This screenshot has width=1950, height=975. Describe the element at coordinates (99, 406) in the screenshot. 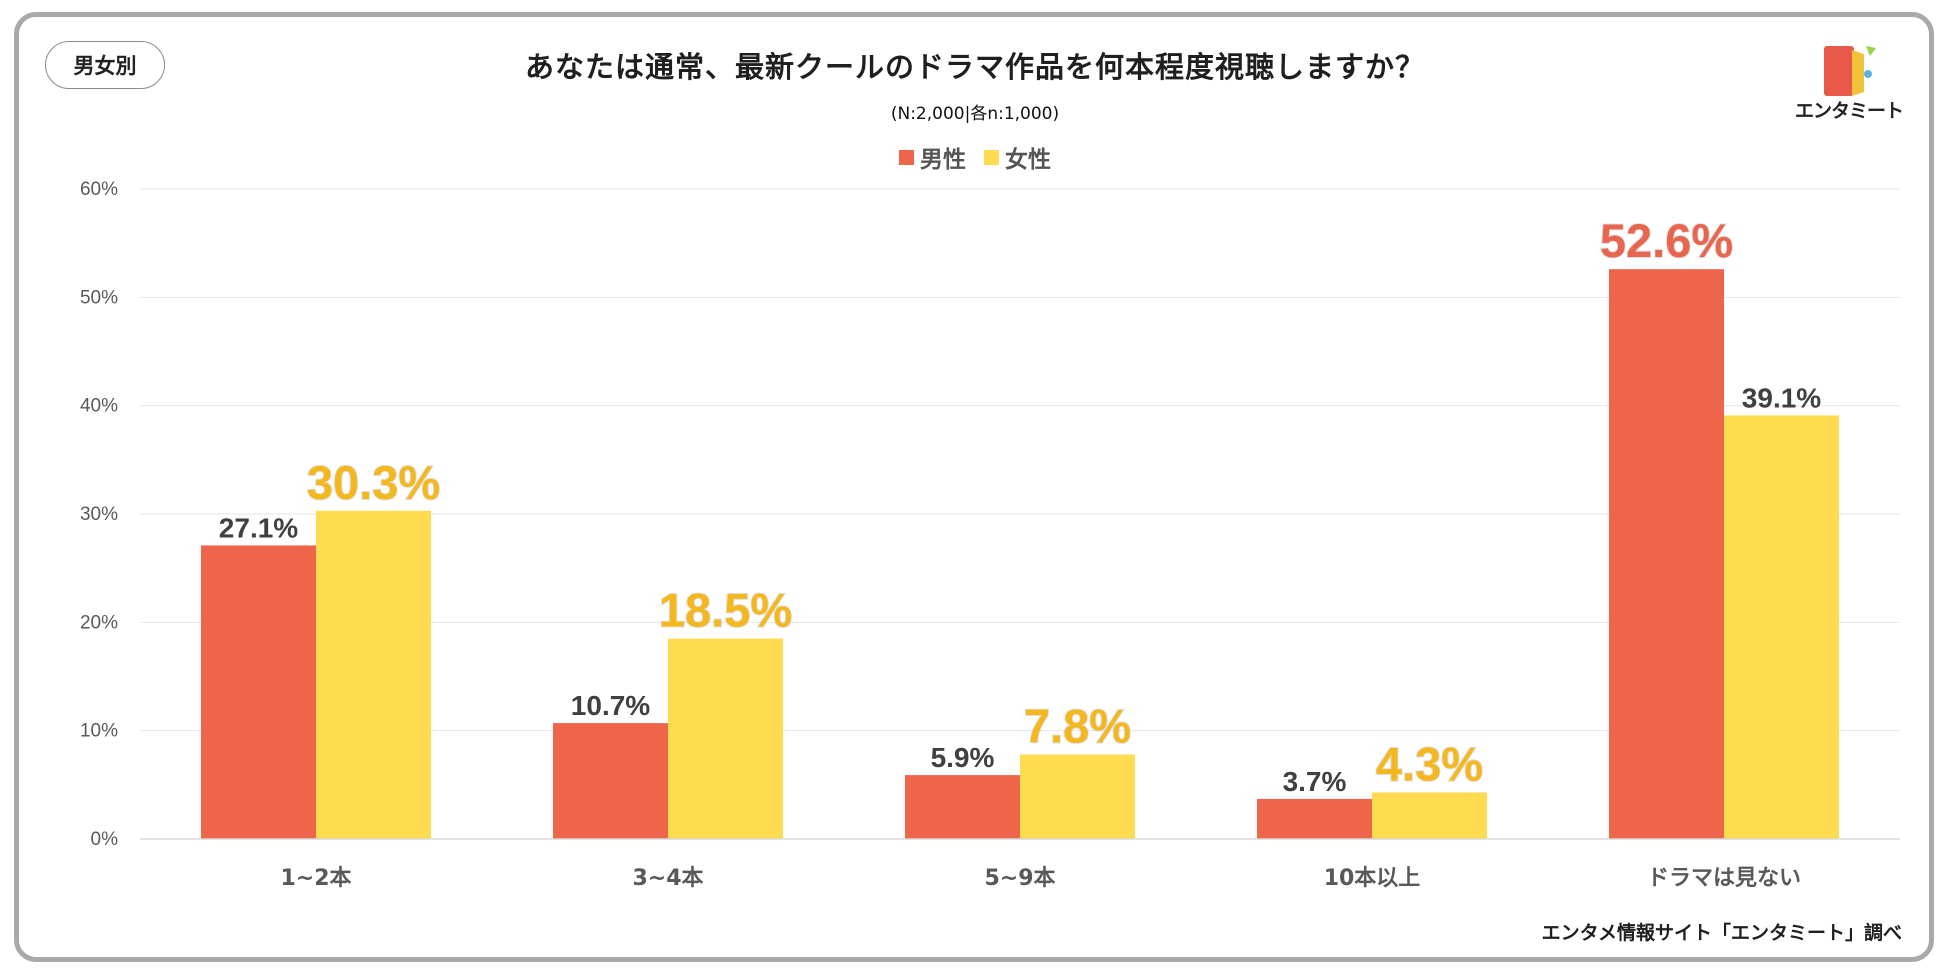

I see `y-tick-label: 40%` at that location.